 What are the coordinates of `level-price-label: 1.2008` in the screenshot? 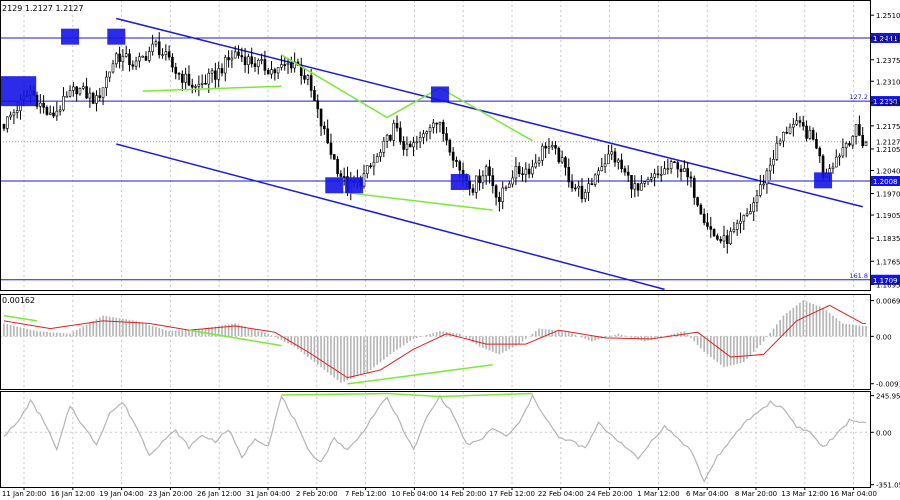 It's located at (885, 182).